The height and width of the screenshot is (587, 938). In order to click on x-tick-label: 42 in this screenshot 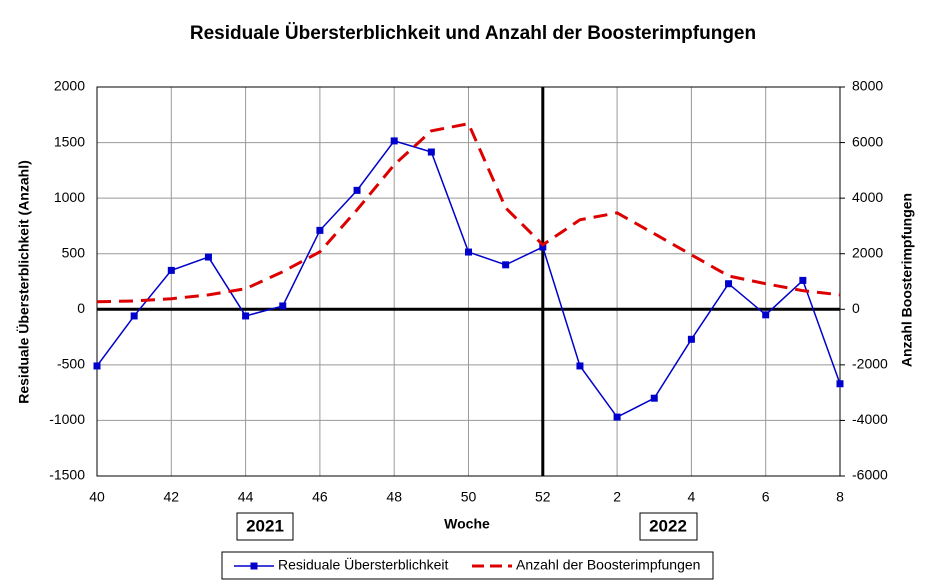, I will do `click(172, 497)`.